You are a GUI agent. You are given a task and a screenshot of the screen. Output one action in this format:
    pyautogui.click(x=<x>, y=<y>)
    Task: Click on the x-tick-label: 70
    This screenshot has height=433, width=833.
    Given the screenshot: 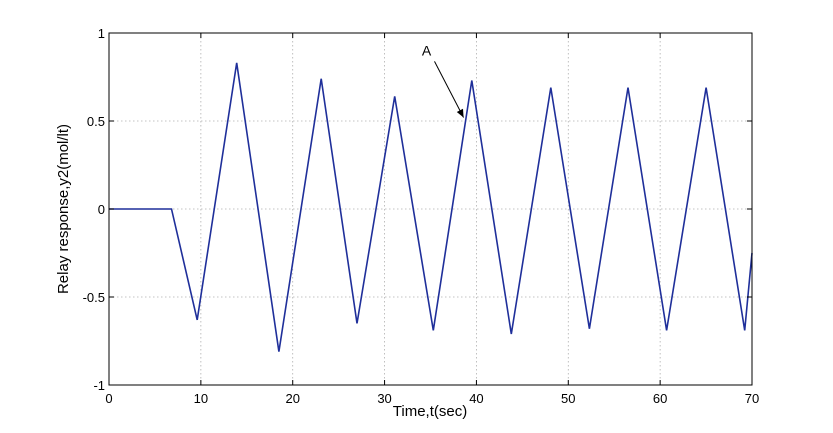 What is the action you would take?
    pyautogui.click(x=752, y=398)
    